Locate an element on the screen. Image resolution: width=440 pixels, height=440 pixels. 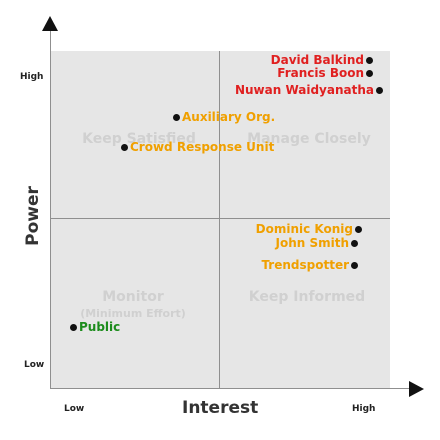
y-high-label: High is located at coordinates (32, 77).